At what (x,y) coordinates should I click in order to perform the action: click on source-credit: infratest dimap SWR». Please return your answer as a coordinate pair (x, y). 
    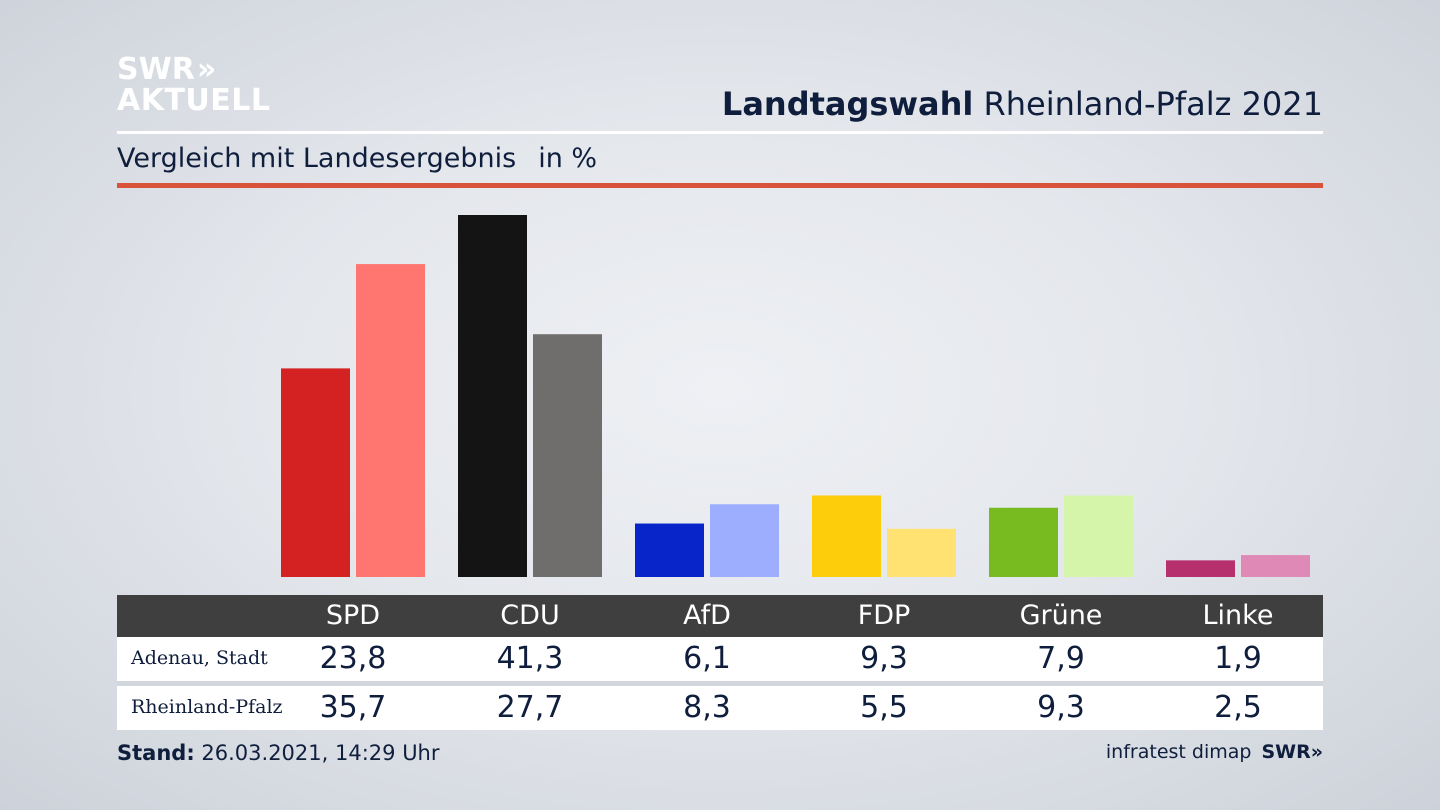
    Looking at the image, I should click on (1214, 752).